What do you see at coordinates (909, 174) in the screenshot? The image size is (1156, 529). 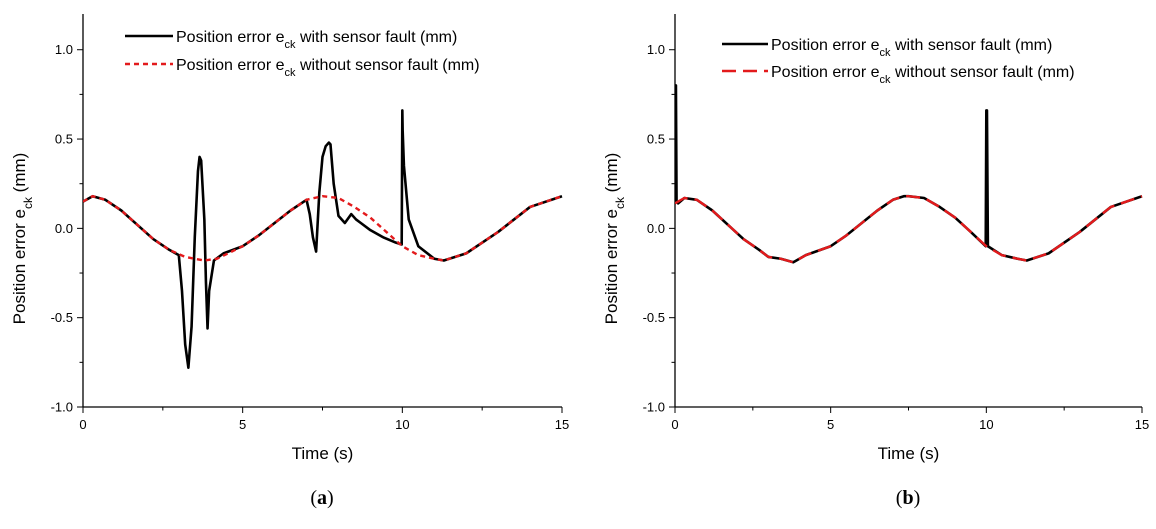 I see `series-line-with-fault` at bounding box center [909, 174].